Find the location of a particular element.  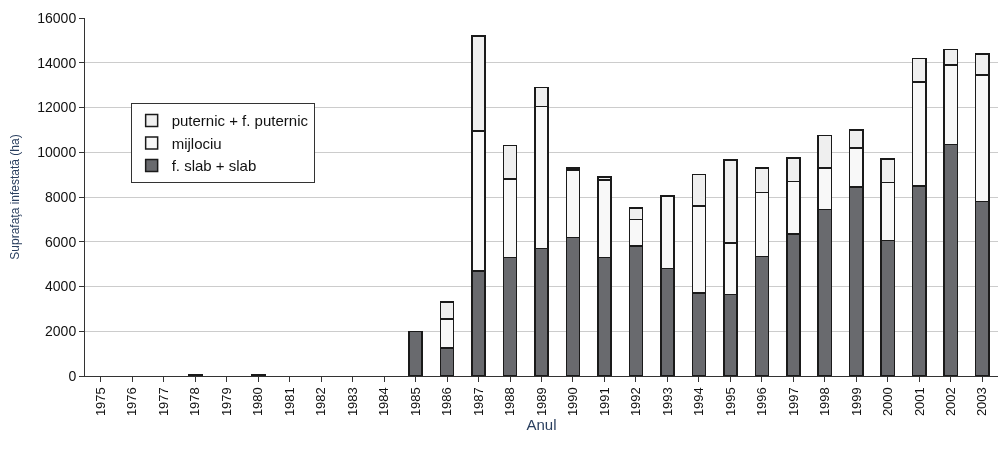

x-axis-title: Anul is located at coordinates (541, 425).